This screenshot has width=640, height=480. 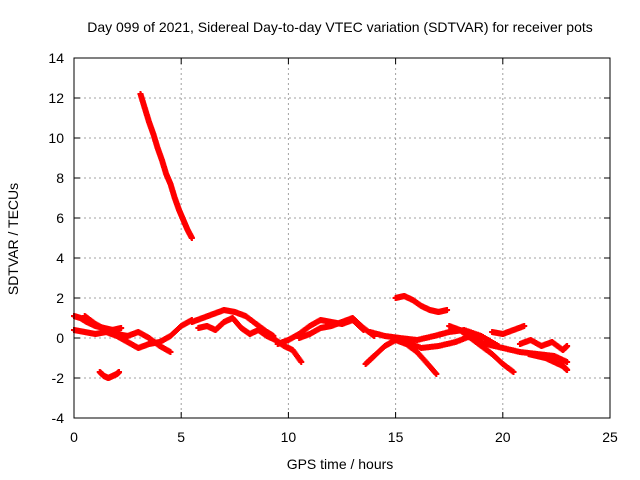 I want to click on series-arc-c, so click(x=127, y=334).